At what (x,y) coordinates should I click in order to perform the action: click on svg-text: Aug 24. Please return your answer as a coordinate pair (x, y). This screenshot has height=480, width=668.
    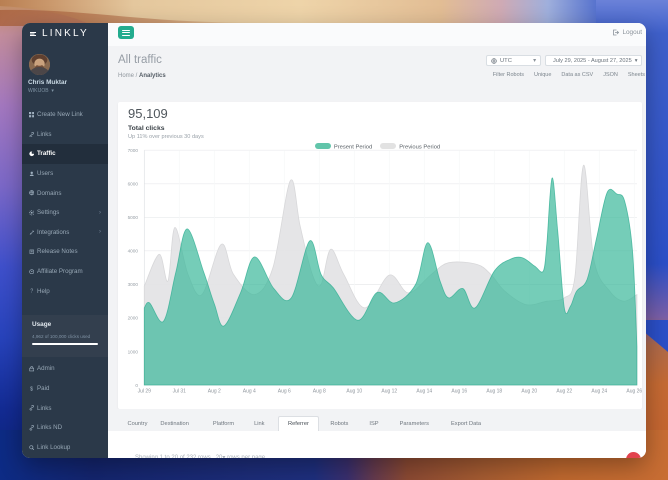
    Looking at the image, I should click on (599, 392).